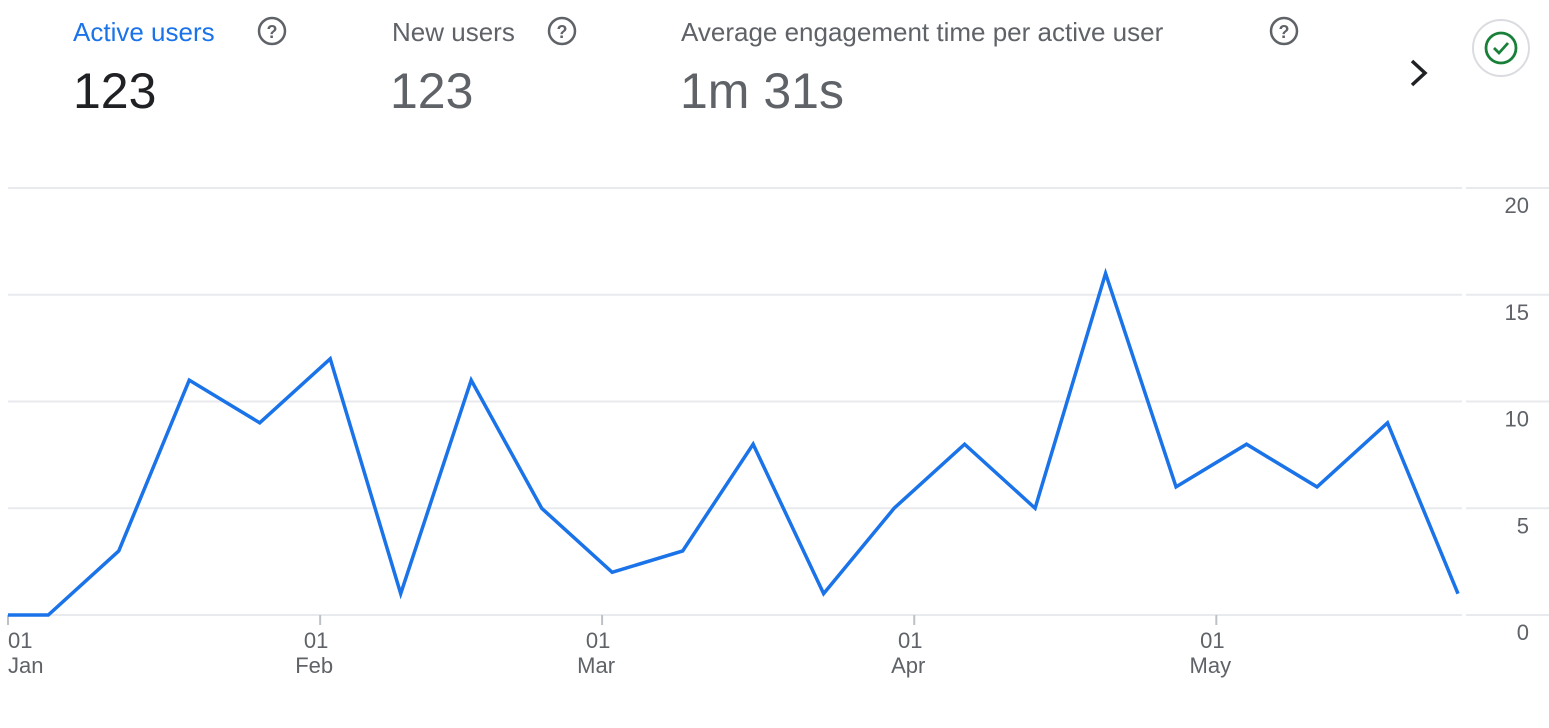 This screenshot has height=728, width=1549. Describe the element at coordinates (180, 67) in the screenshot. I see `metric-card: Active users ? 123` at that location.